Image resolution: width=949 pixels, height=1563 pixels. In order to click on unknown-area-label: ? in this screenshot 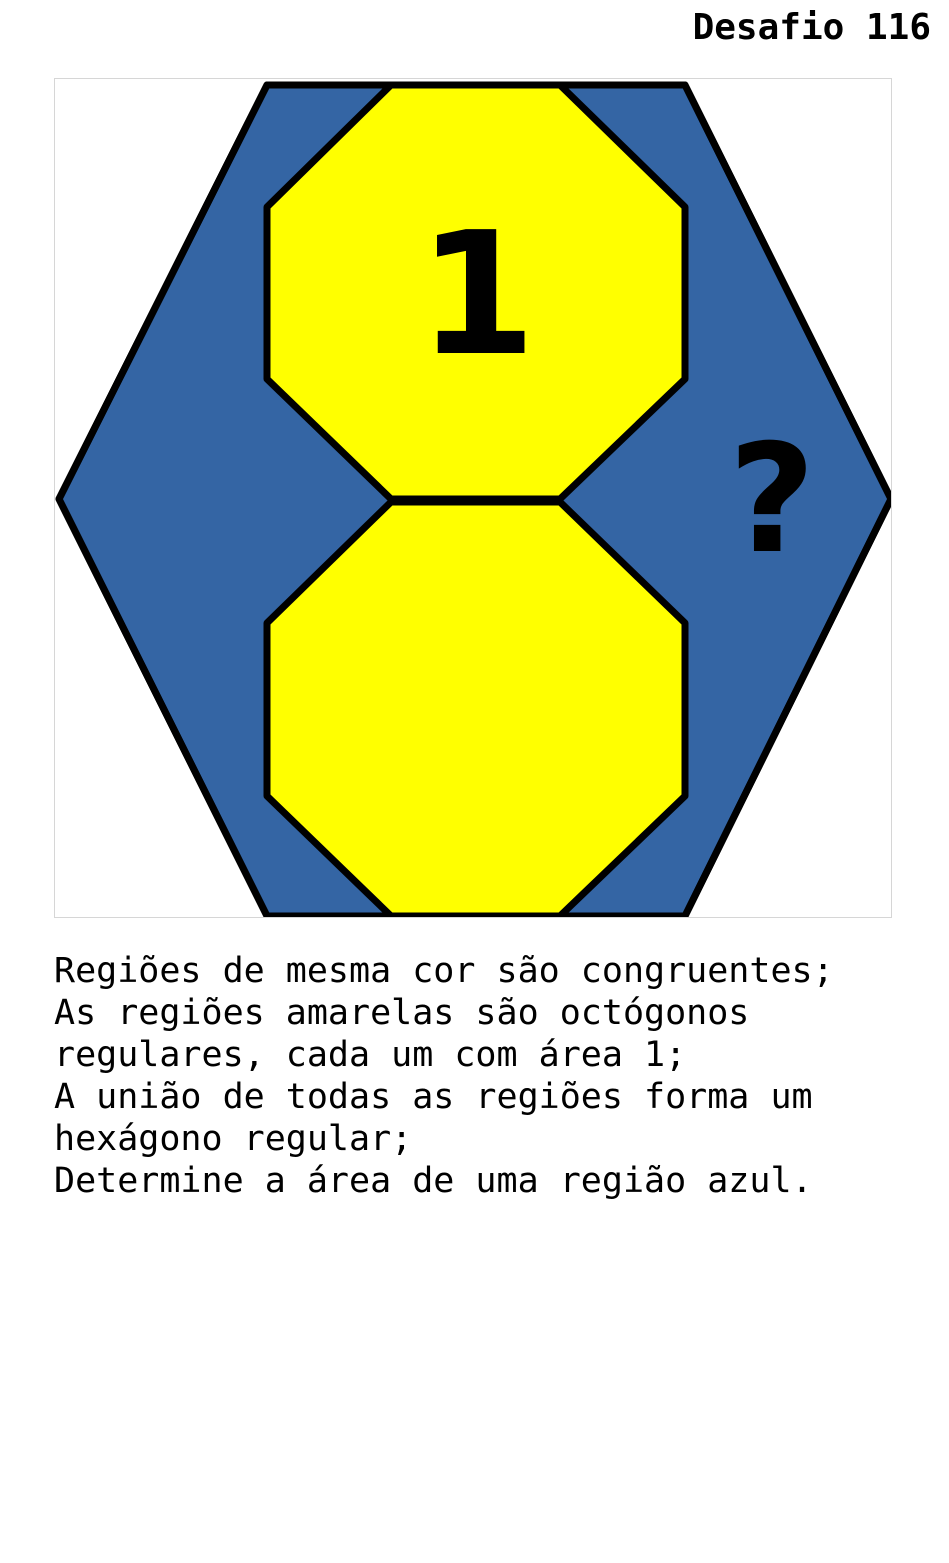, I will do `click(771, 500)`.